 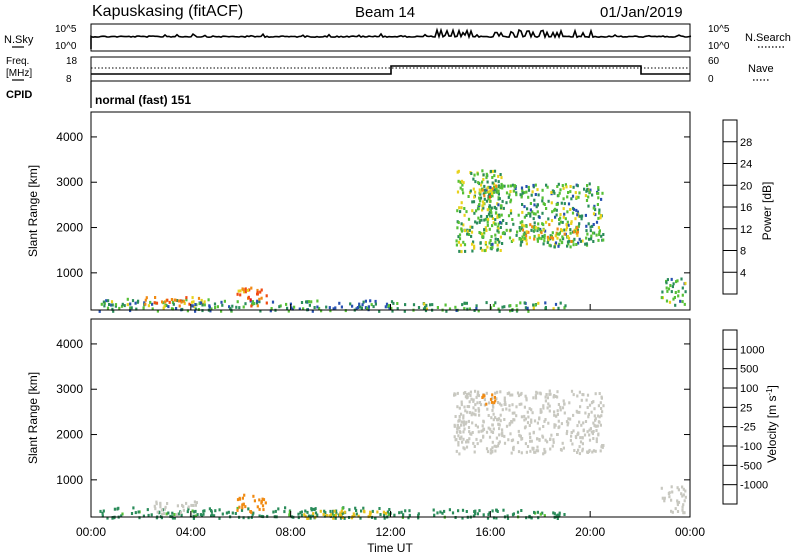 I want to click on station-title: Kapuskasing (fitACF), so click(x=167, y=11).